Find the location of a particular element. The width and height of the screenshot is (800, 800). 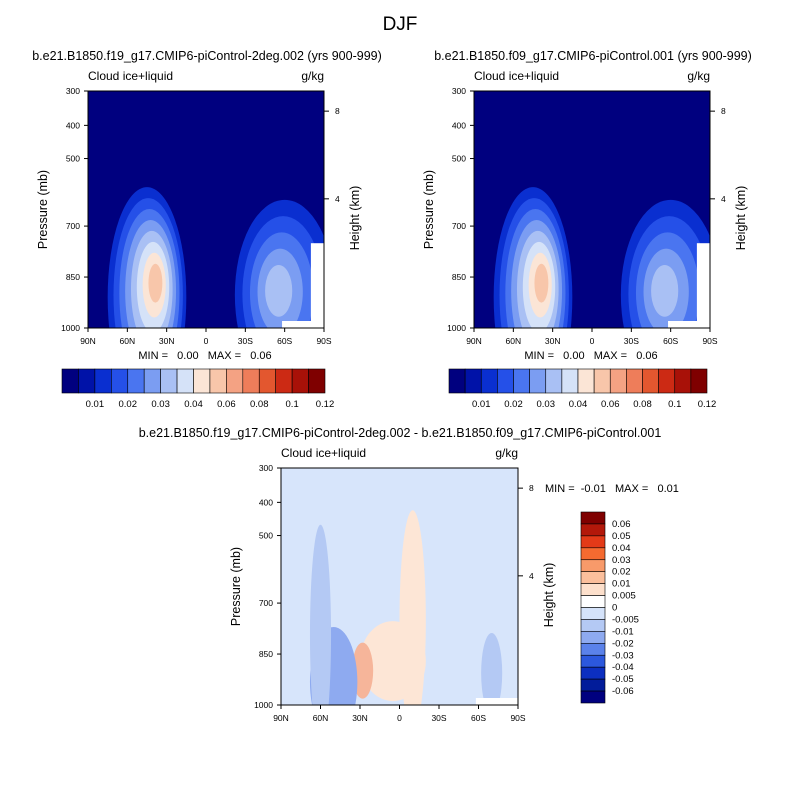

x-tick-label: 0 is located at coordinates (399, 718).